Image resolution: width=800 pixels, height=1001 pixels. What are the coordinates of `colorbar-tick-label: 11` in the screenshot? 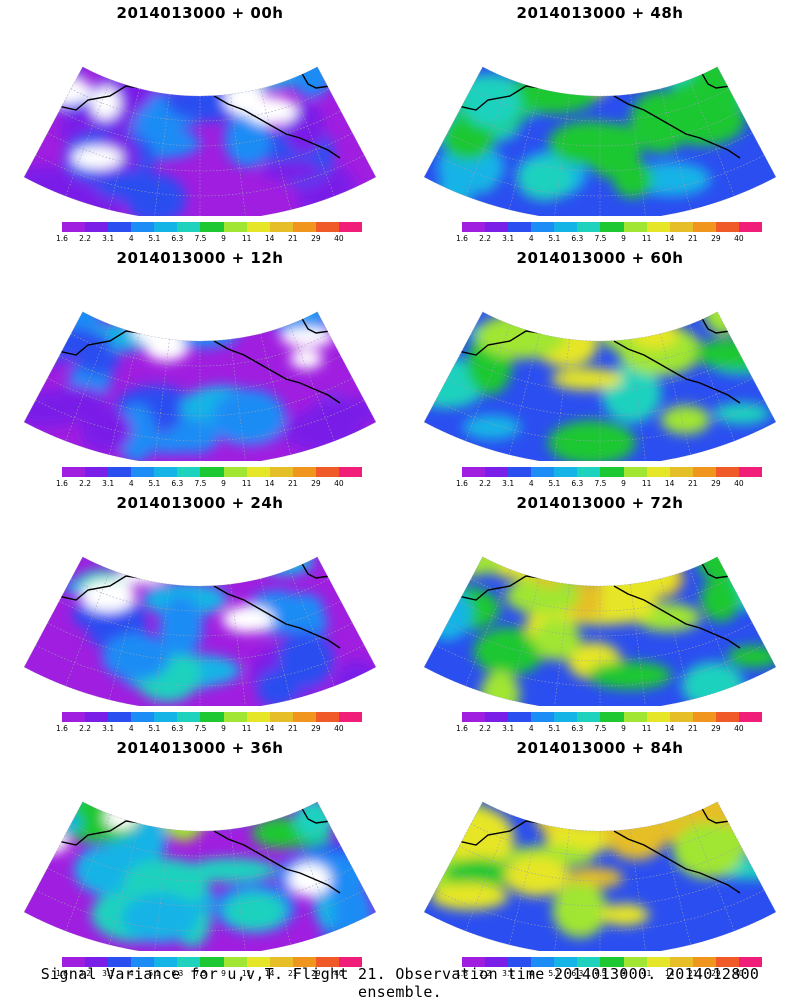 It's located at (246, 238).